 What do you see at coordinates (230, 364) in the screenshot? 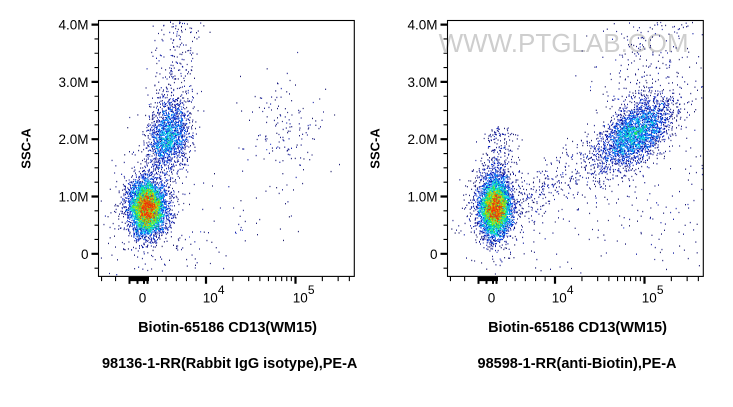
I see `svg-text:98136-1-RR(Rabbit IgG isotype): 98136-1-RR(Rabbit IgG isotype),PE-A` at bounding box center [230, 364].